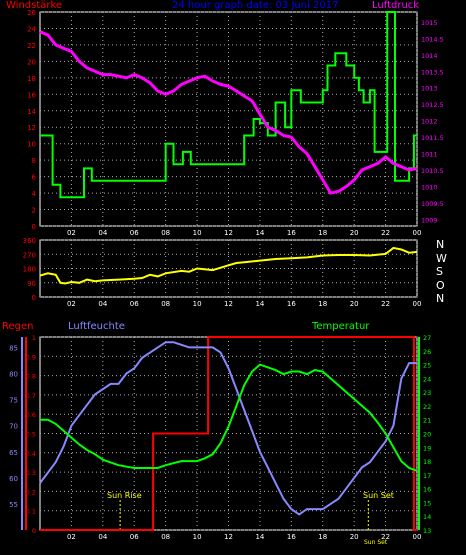  What do you see at coordinates (432, 72) in the screenshot?
I see `pressure-y-tick-label: 1013.5` at bounding box center [432, 72].